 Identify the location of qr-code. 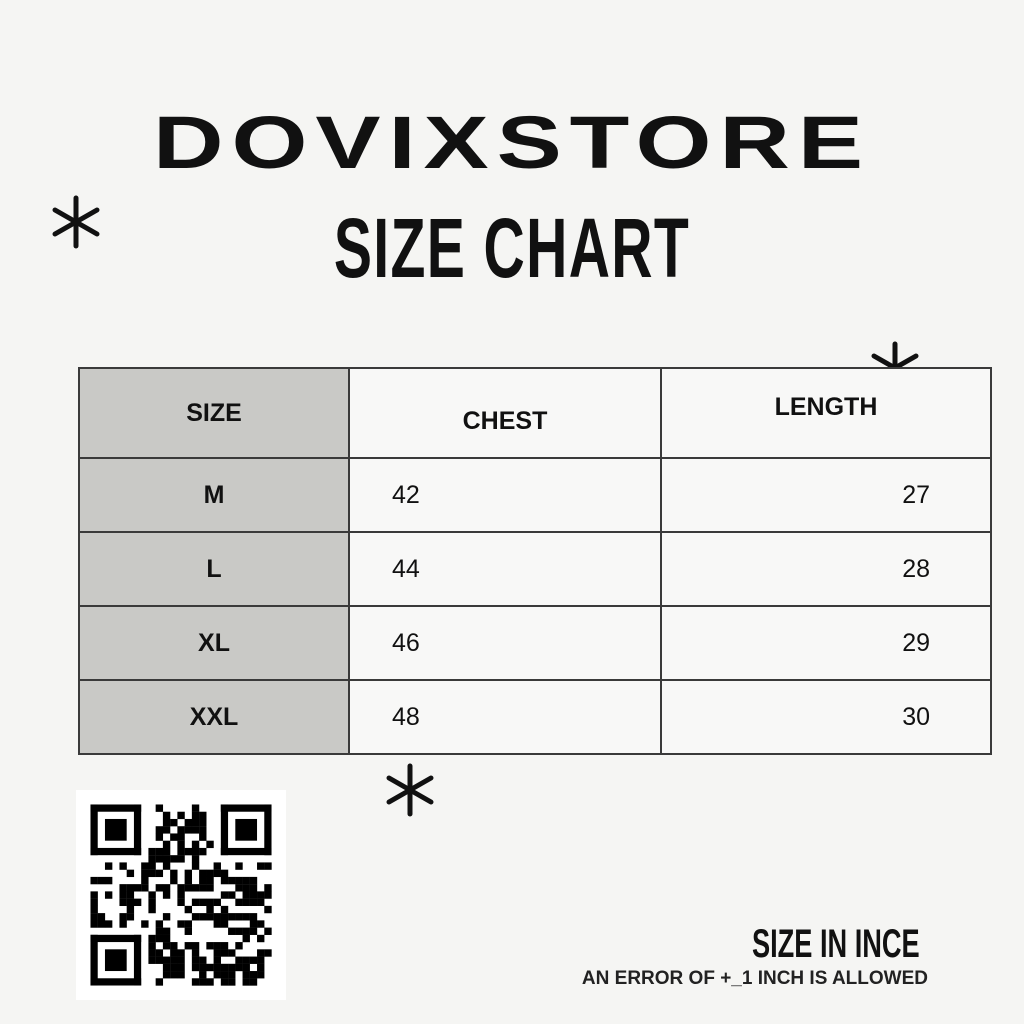
(181, 895).